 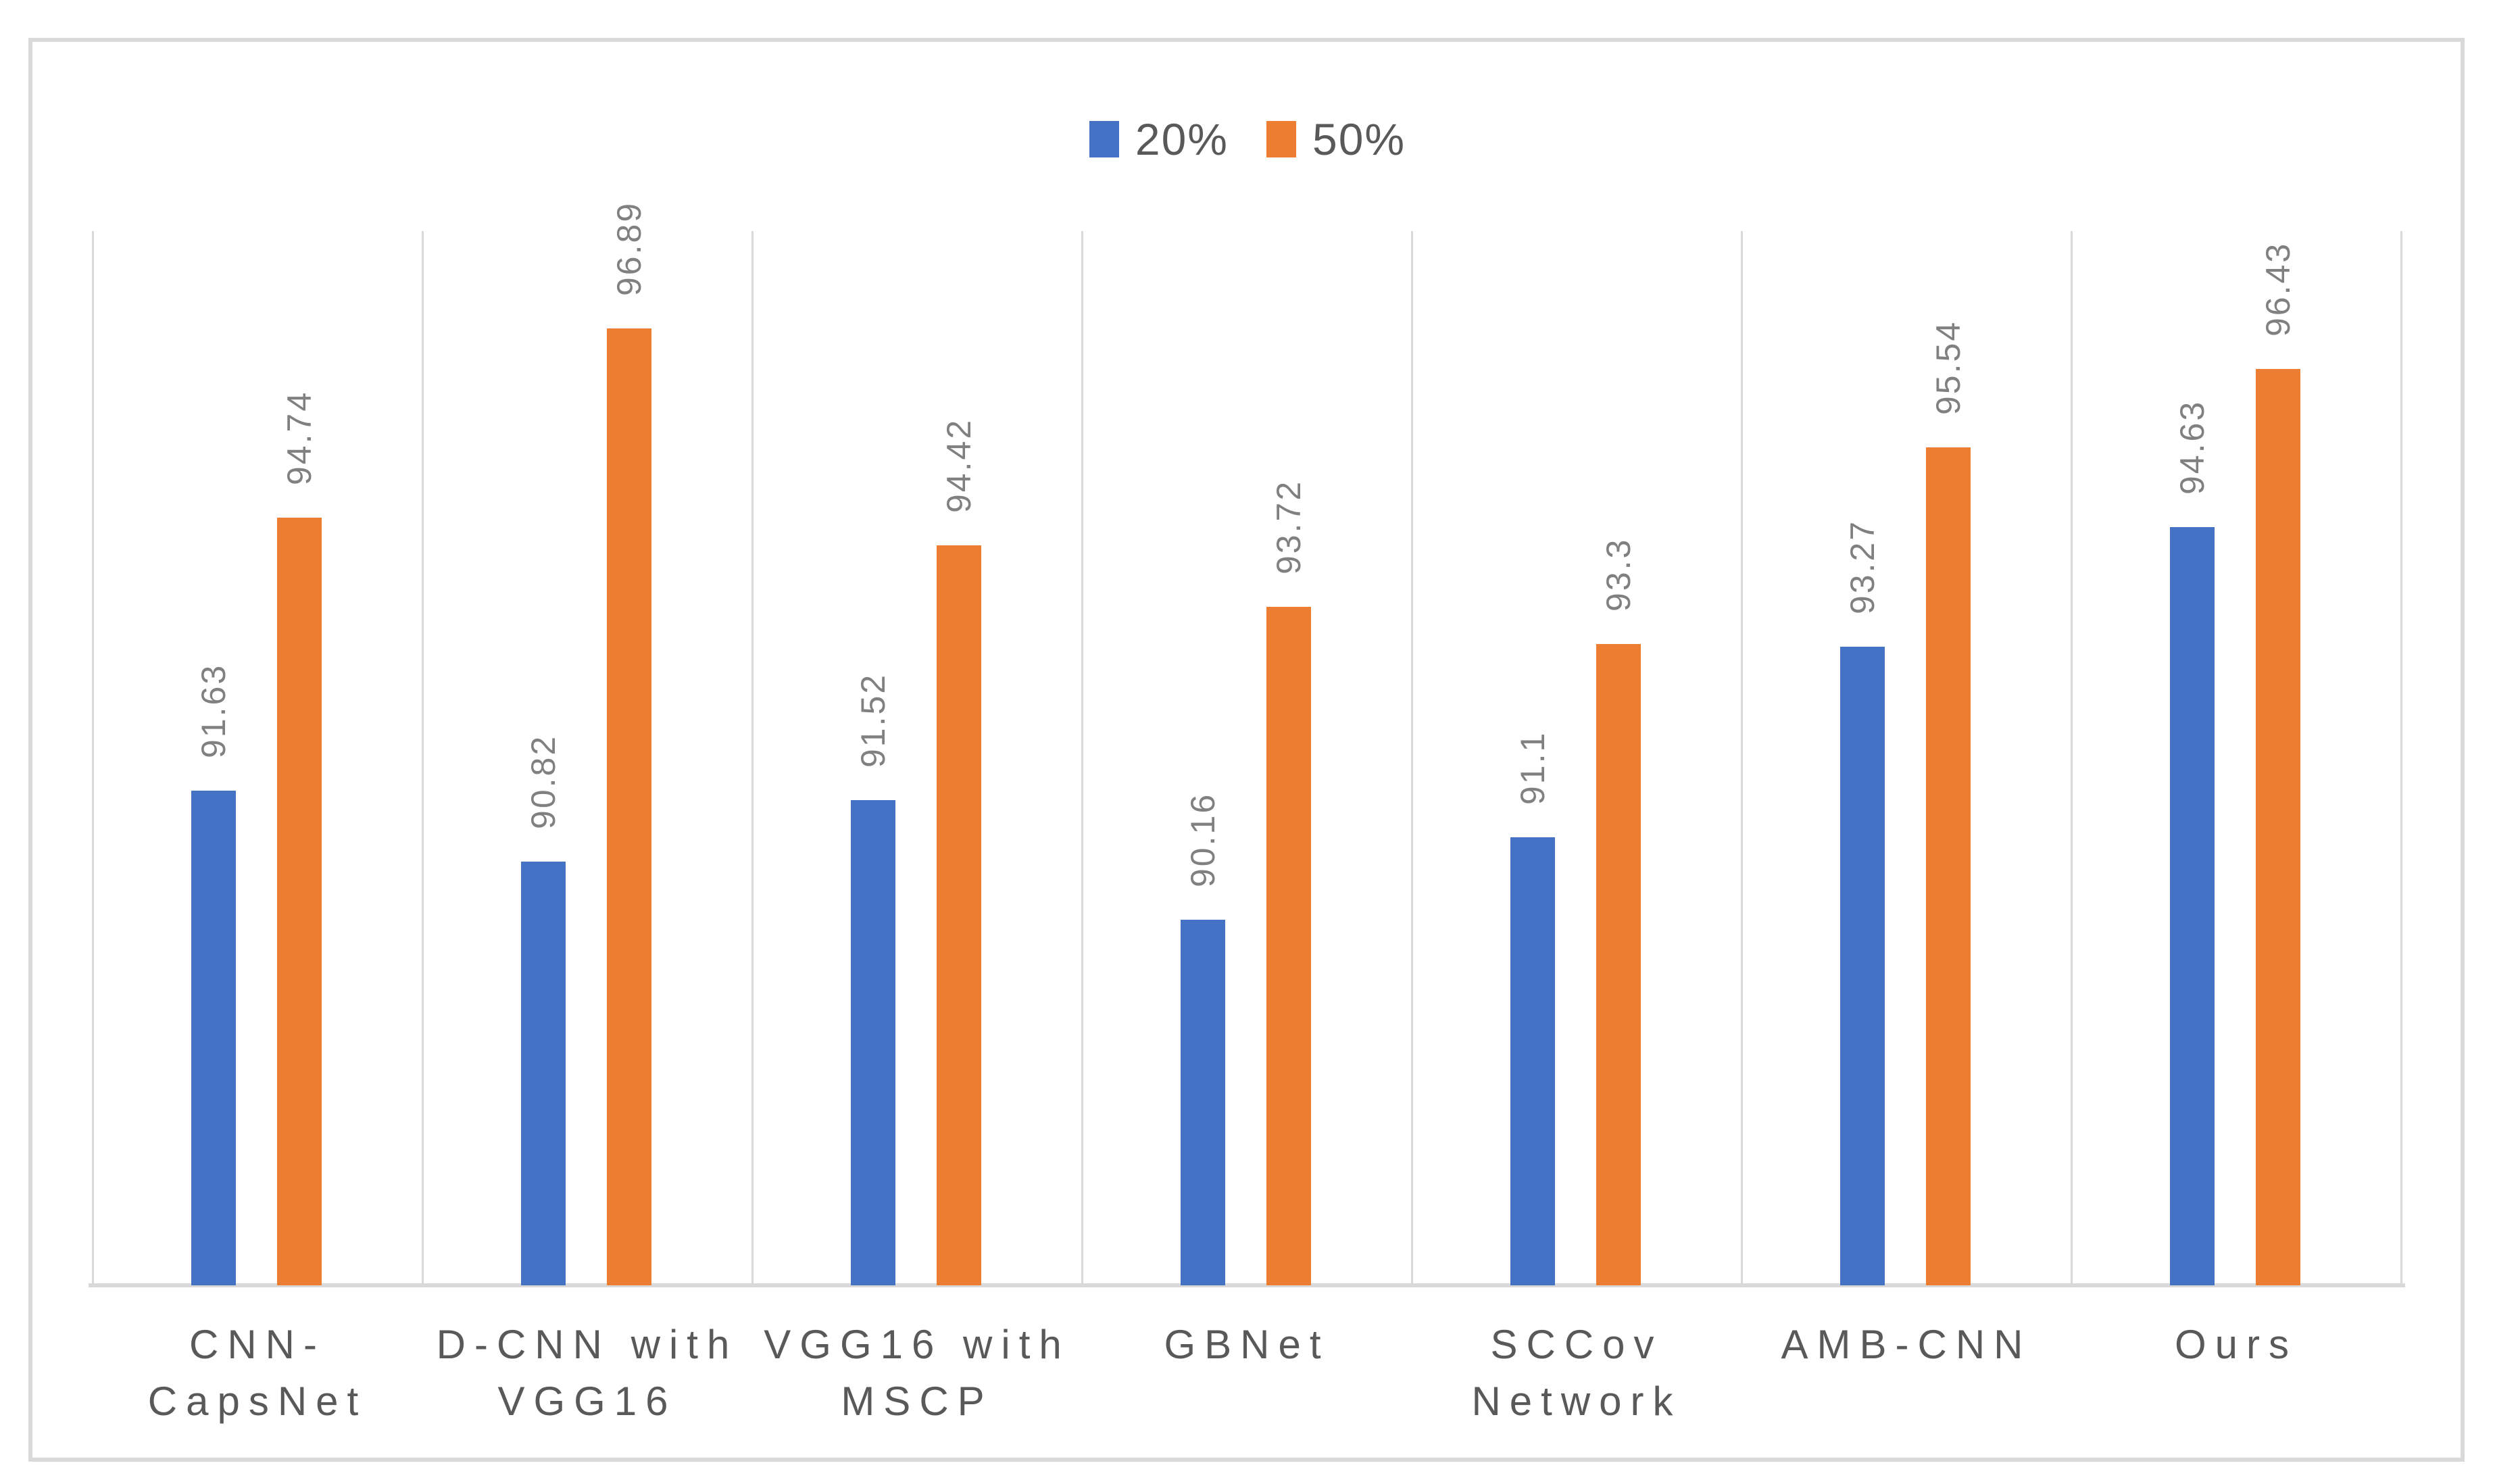 I want to click on category-label: Ours, so click(x=2236, y=1344).